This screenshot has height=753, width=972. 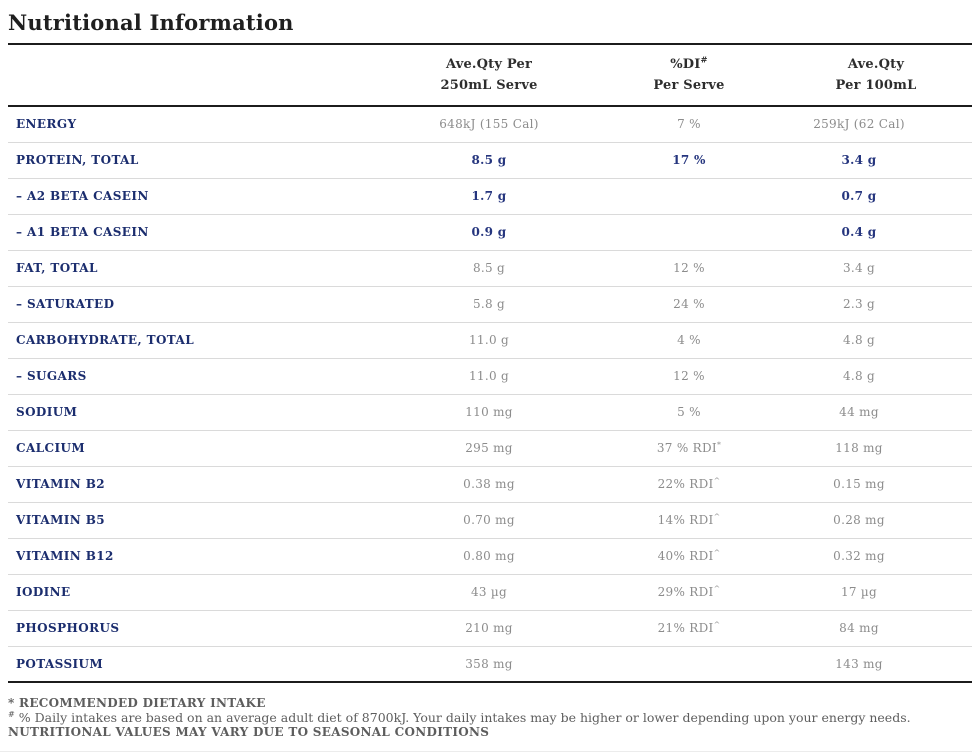 What do you see at coordinates (689, 448) in the screenshot?
I see `di-value: 37 % RDI*` at bounding box center [689, 448].